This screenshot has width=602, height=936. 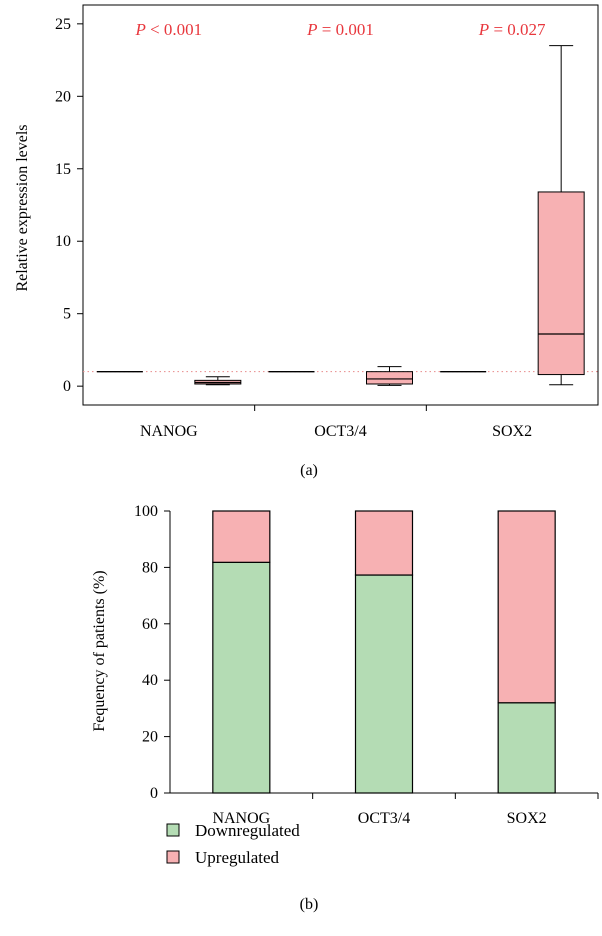 What do you see at coordinates (247, 830) in the screenshot?
I see `legend-label: Downregulated` at bounding box center [247, 830].